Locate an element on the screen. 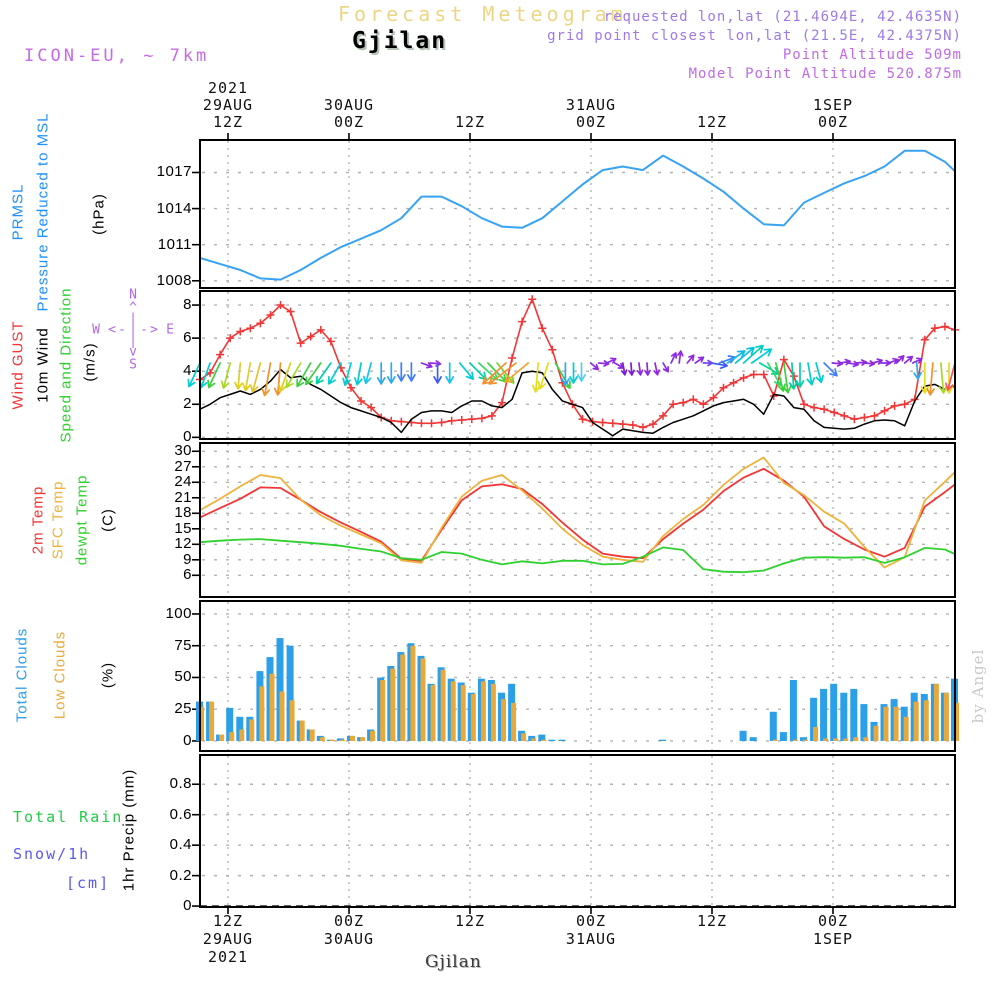 The image size is (1000, 1000). x-date-label-bottom: 29AUG is located at coordinates (228, 939).